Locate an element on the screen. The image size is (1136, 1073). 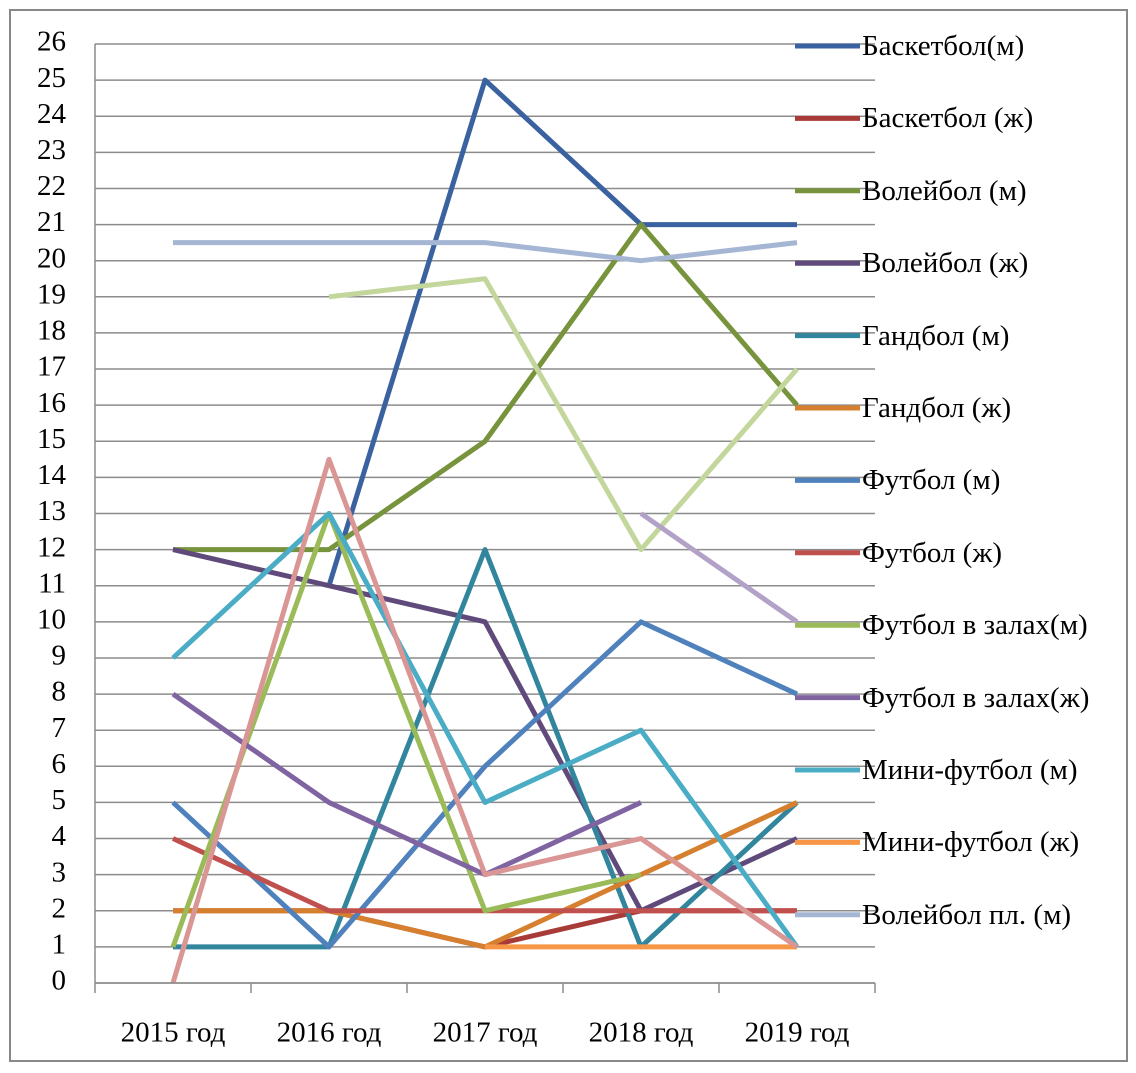
y-tick-label: 9 is located at coordinates (59, 656).